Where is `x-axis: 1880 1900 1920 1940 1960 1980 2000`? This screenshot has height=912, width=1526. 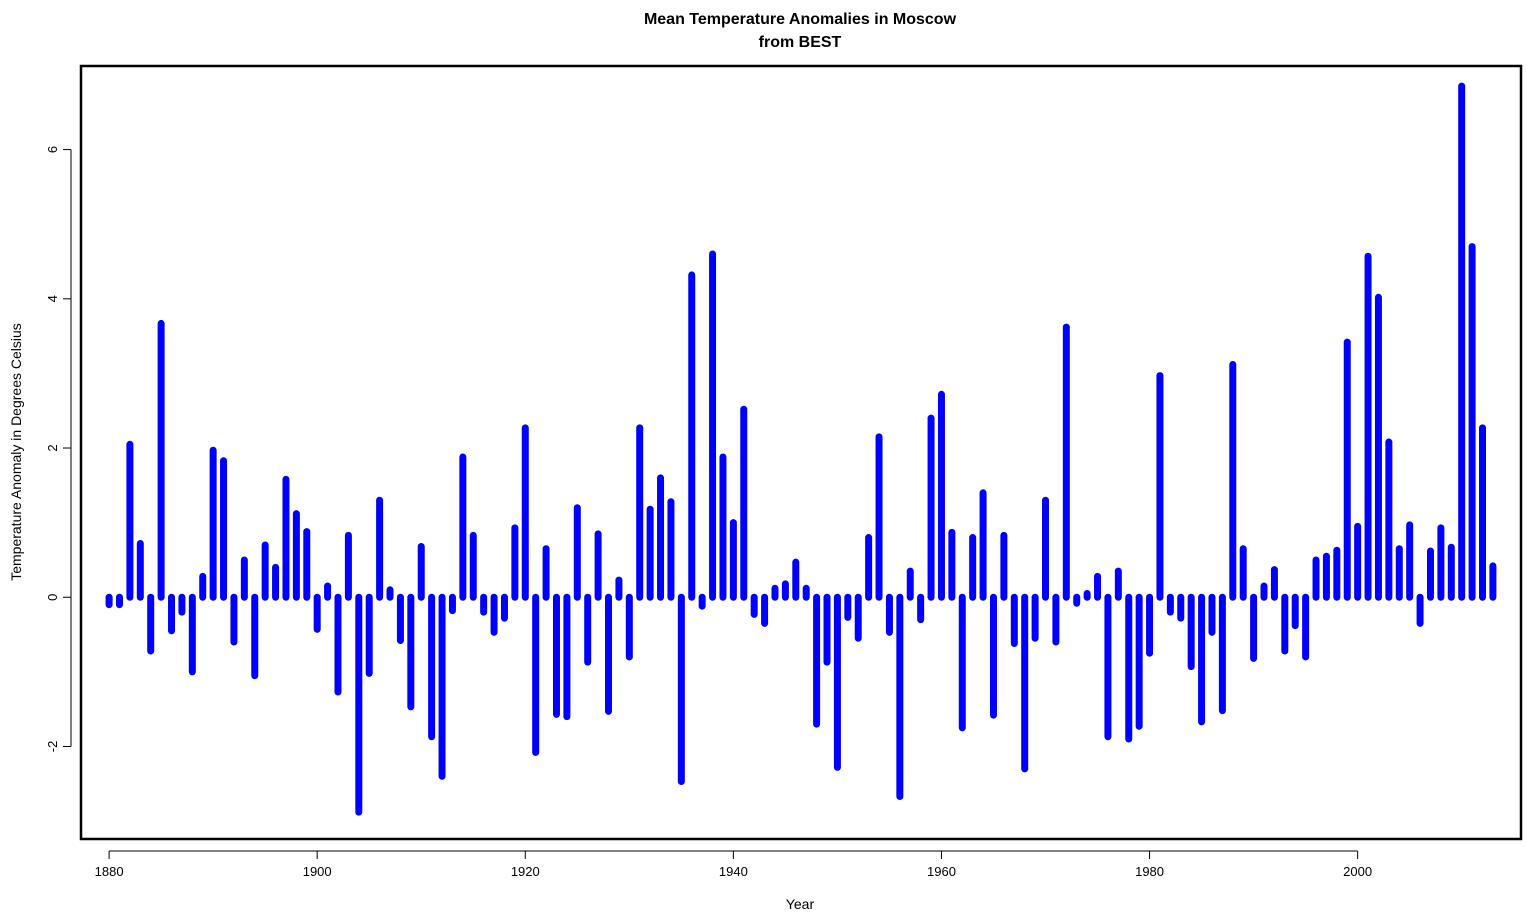
x-axis: 1880 1900 1920 1940 1960 1980 2000 is located at coordinates (733, 864).